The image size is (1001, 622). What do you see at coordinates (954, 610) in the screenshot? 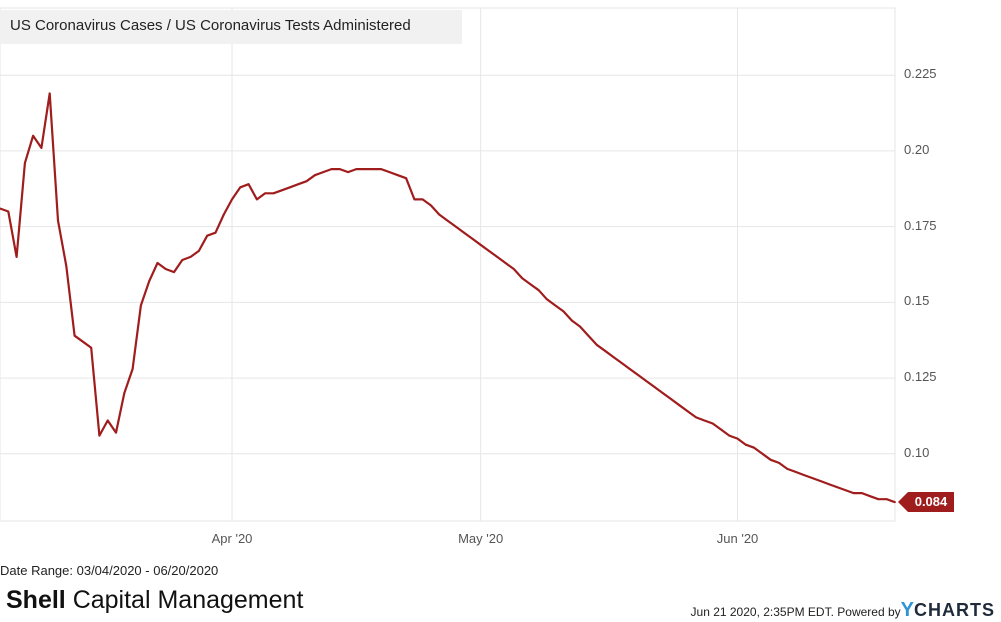
I see `ycharts-logo-text: CHARTS` at bounding box center [954, 610].